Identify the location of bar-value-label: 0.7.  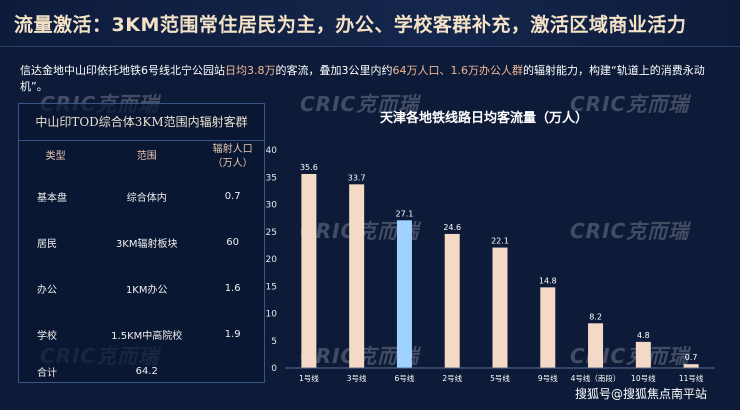
(691, 357).